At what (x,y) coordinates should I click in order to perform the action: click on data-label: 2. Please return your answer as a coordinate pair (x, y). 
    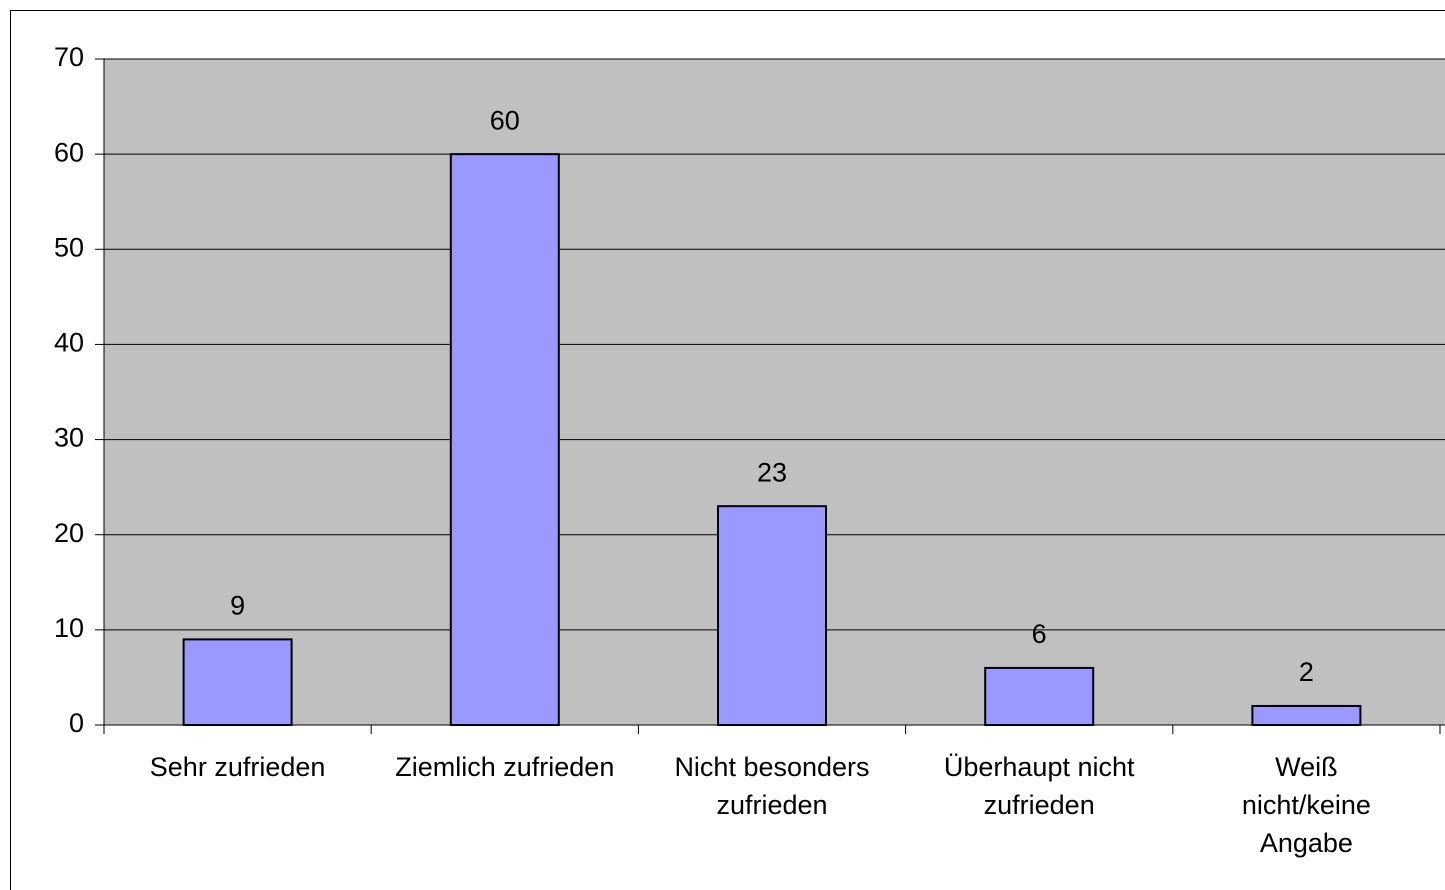
    Looking at the image, I should click on (1306, 672).